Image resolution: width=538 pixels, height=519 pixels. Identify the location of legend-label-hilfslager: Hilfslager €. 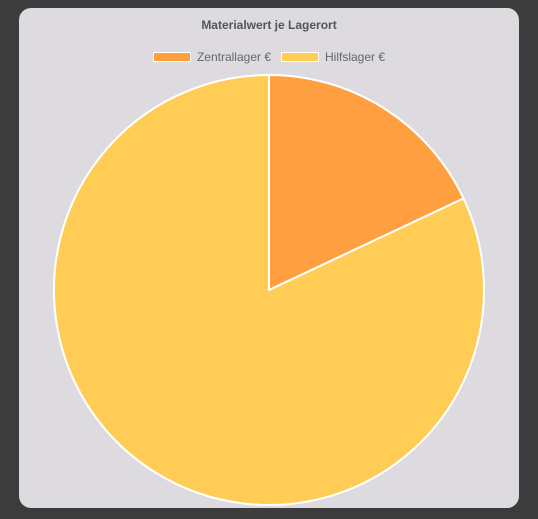
(355, 57).